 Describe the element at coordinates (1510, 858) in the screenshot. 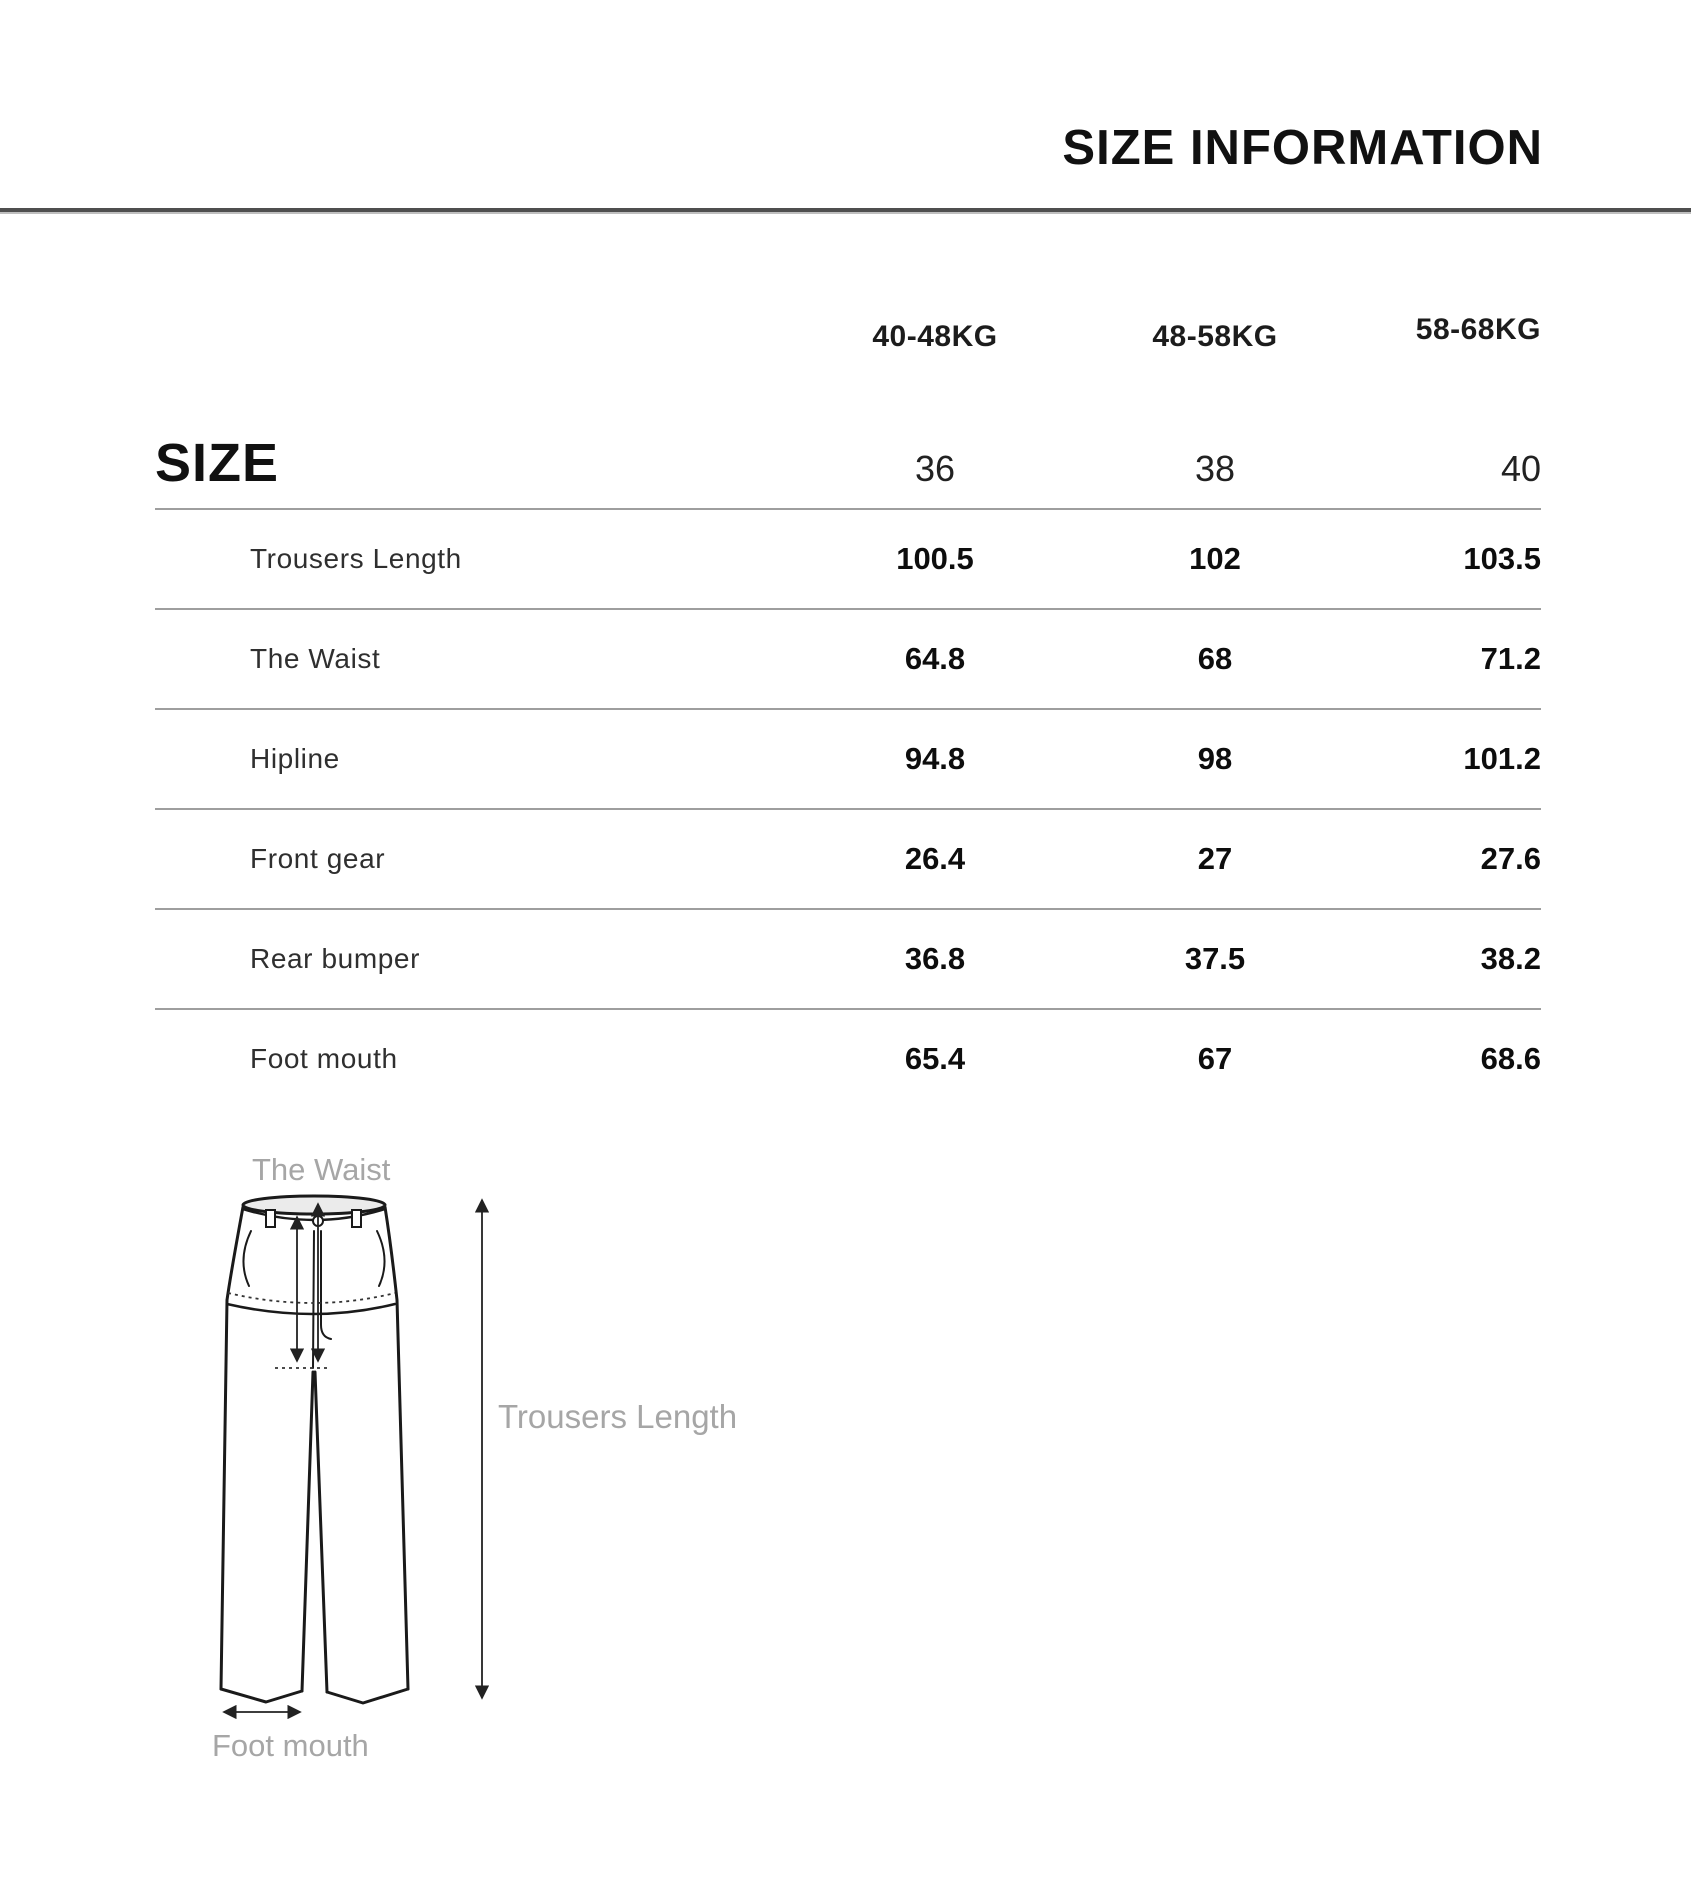

I see `row-value: 27.6` at that location.